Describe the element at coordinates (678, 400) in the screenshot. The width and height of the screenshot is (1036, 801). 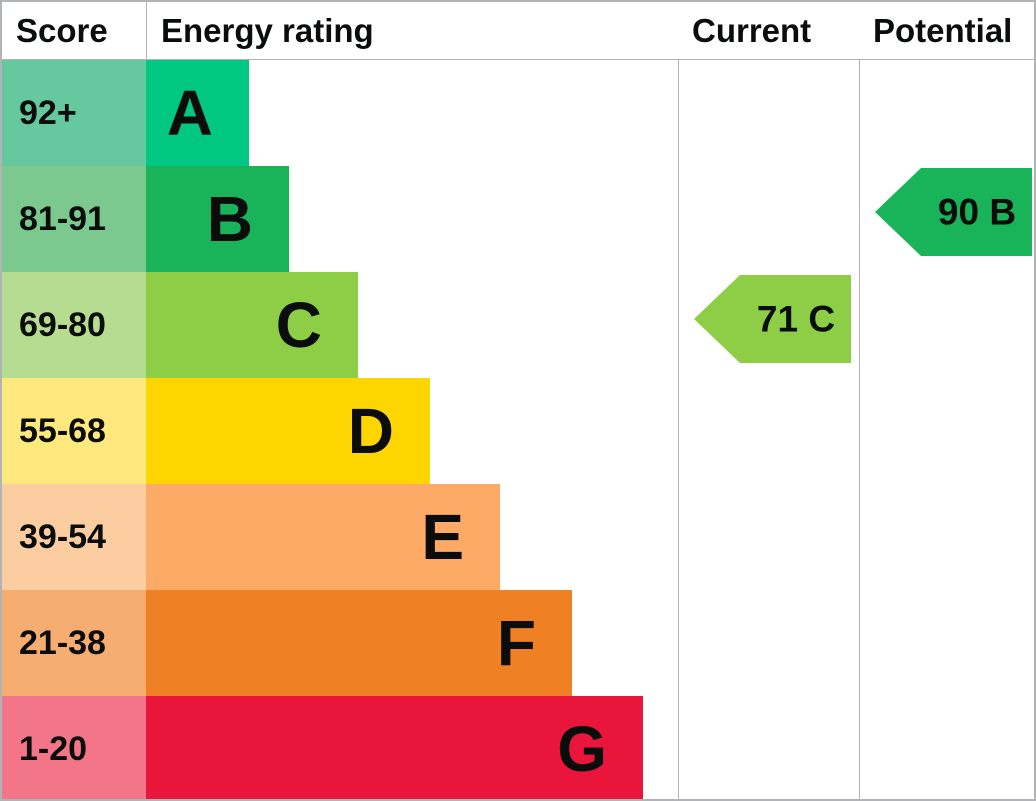
I see `column-divider-current` at that location.